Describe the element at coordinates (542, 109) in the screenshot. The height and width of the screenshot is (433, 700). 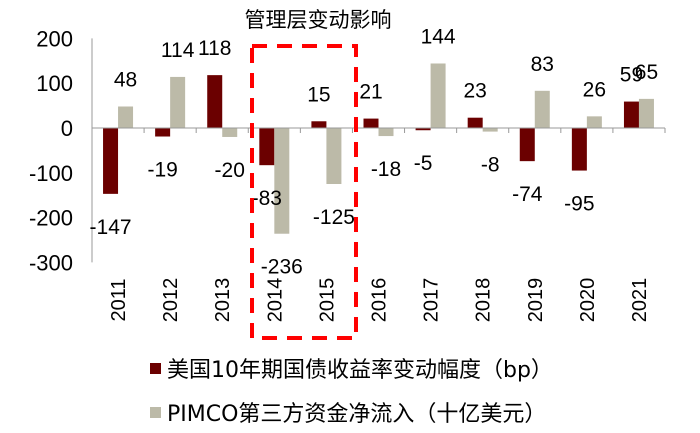
I see `bar-inflow-2019` at that location.